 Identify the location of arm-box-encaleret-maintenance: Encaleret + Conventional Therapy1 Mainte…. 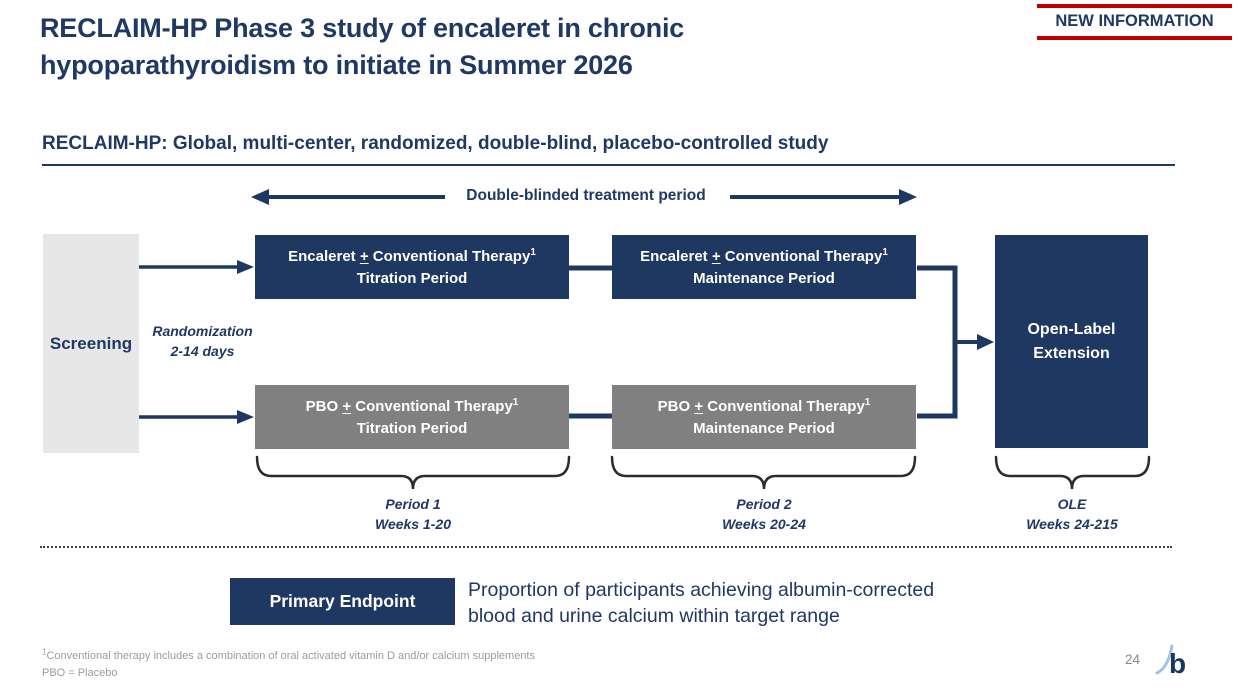
(764, 267).